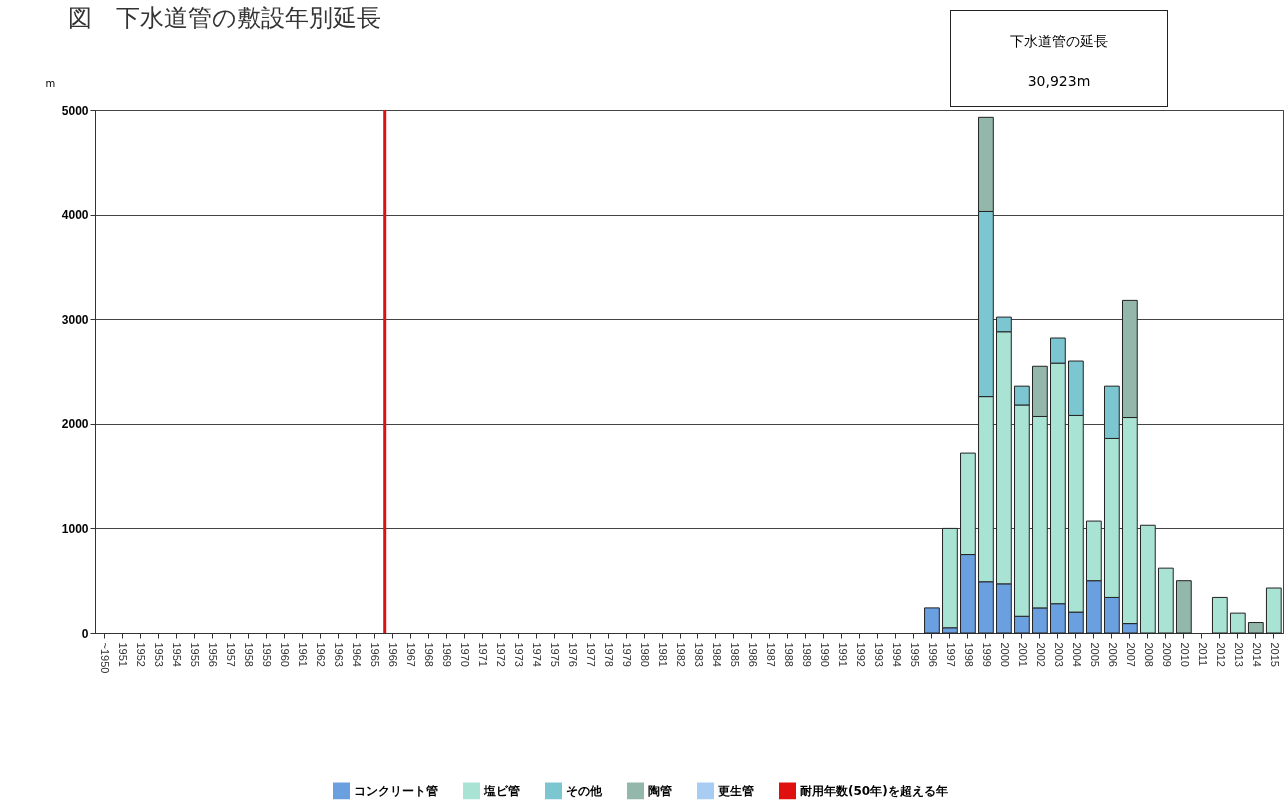 The image size is (1285, 805). I want to click on x-tick-label: 2013, so click(1238, 654).